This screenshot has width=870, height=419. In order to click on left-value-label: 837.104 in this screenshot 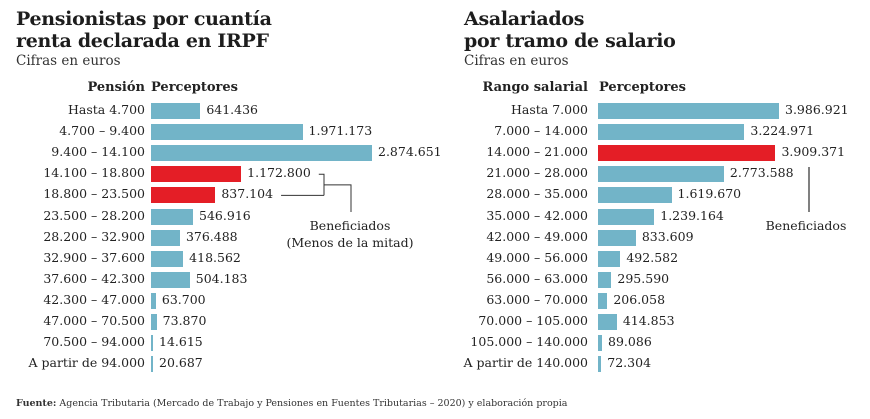, I will do `click(247, 194)`.